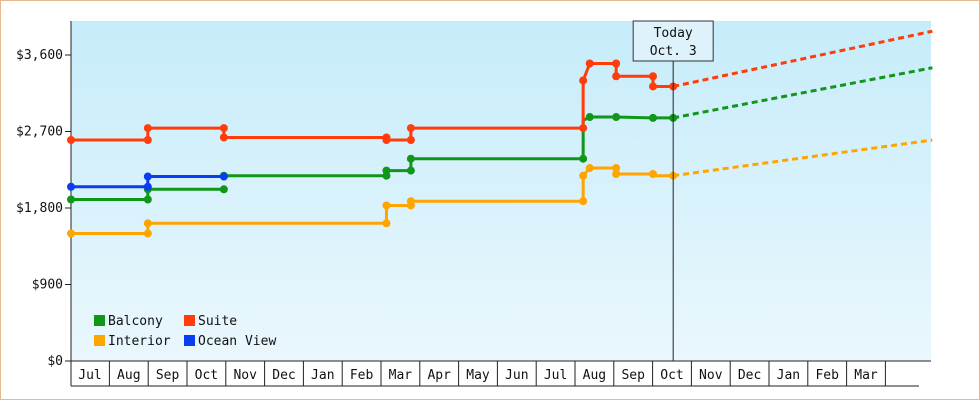  I want to click on legend-label: Balcony, so click(135, 321).